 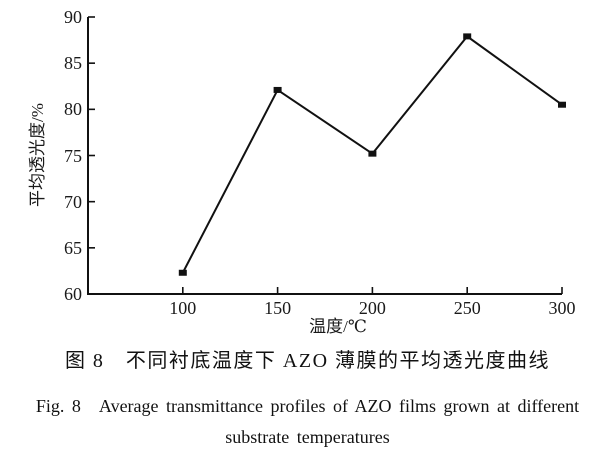 What do you see at coordinates (307, 361) in the screenshot?
I see `caption-chinese: 图 8 不同衬底温度下 AZO 薄膜的平均透光度曲线` at bounding box center [307, 361].